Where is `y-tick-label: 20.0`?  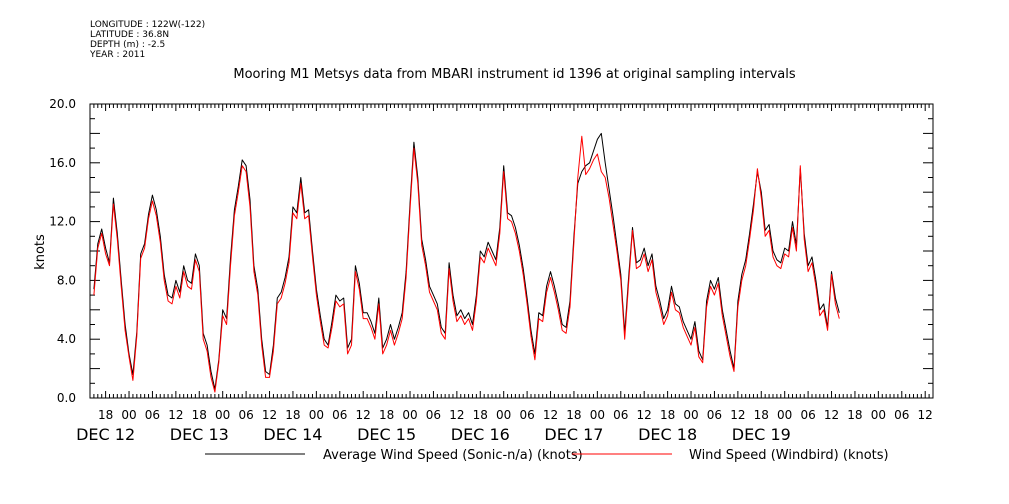
y-tick-label: 20.0 is located at coordinates (62, 104).